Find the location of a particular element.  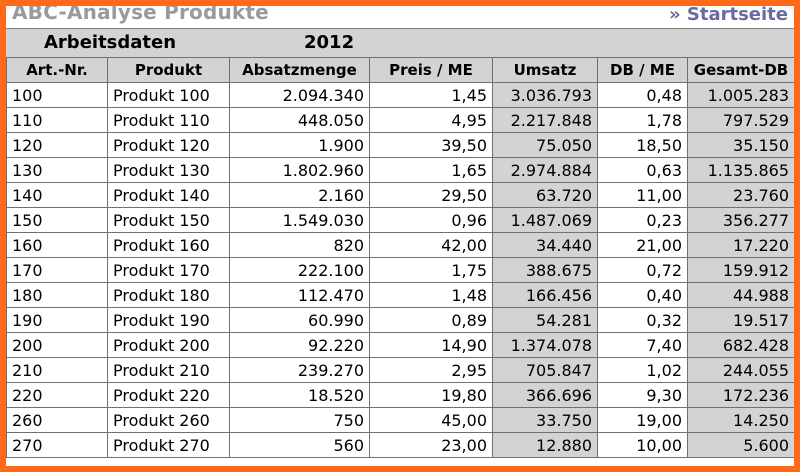

col-gesamt-db-header: Gesamt-DB is located at coordinates (740, 70).